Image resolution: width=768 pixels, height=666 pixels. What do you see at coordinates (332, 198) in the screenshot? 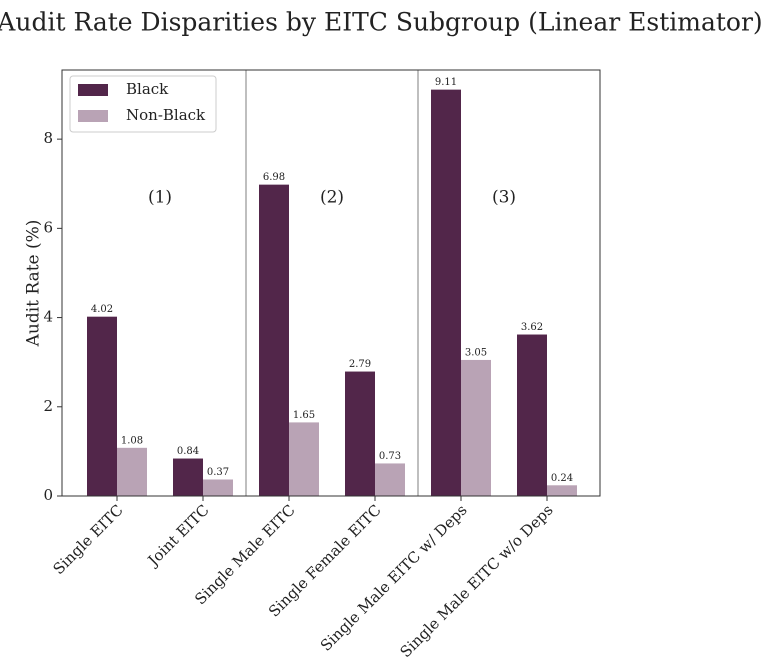
I see `group-label: (2)` at bounding box center [332, 198].